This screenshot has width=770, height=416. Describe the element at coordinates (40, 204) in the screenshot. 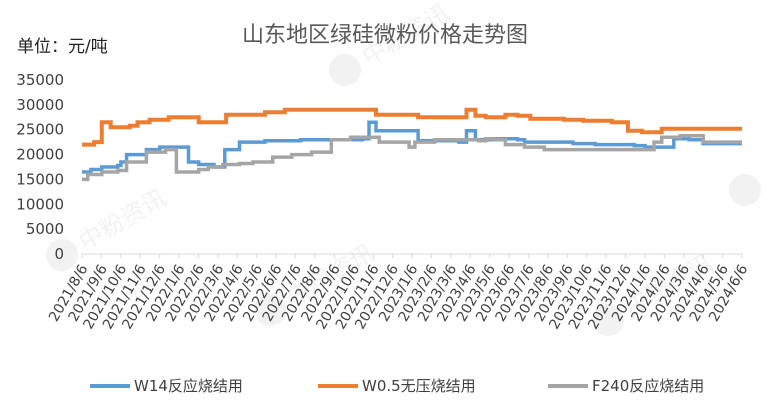

I see `y-tick-label: 10000` at that location.